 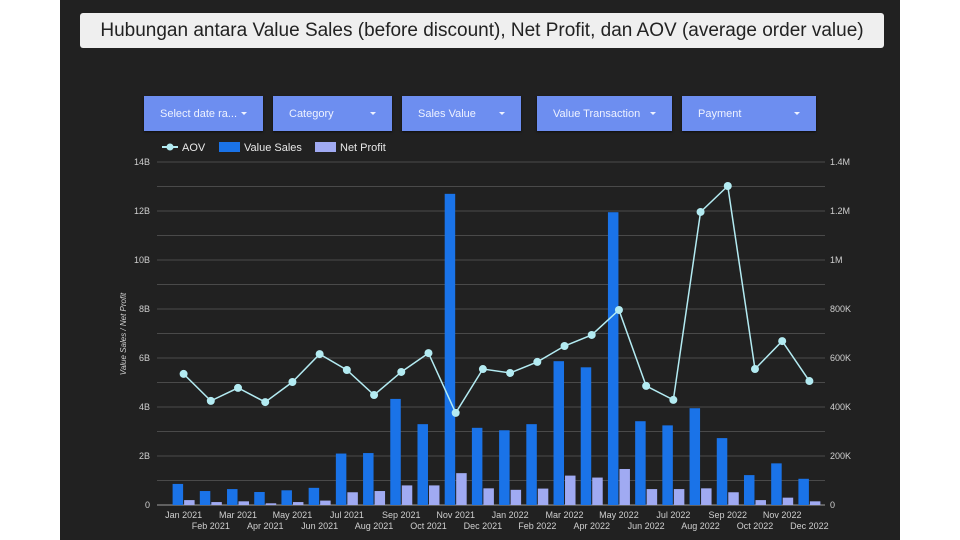 I want to click on y-axis-title: Value Sales / Net Profit, so click(x=123, y=333).